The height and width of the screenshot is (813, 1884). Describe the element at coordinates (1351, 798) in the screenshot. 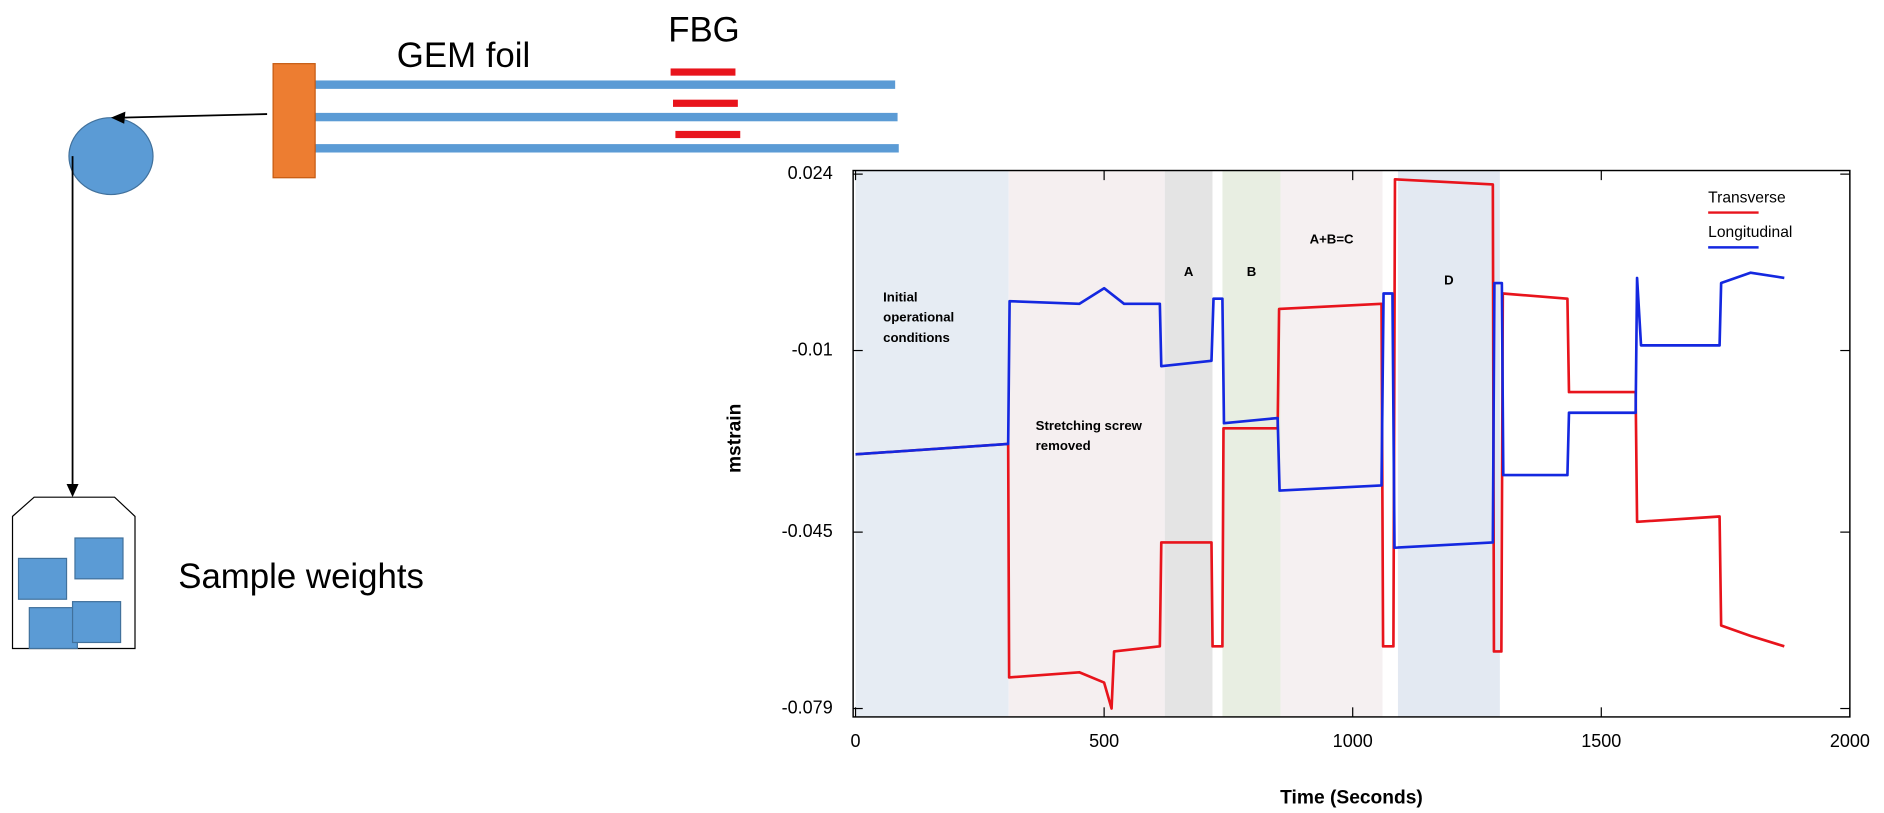

I see `x-axis-label: Time (Seconds)` at that location.